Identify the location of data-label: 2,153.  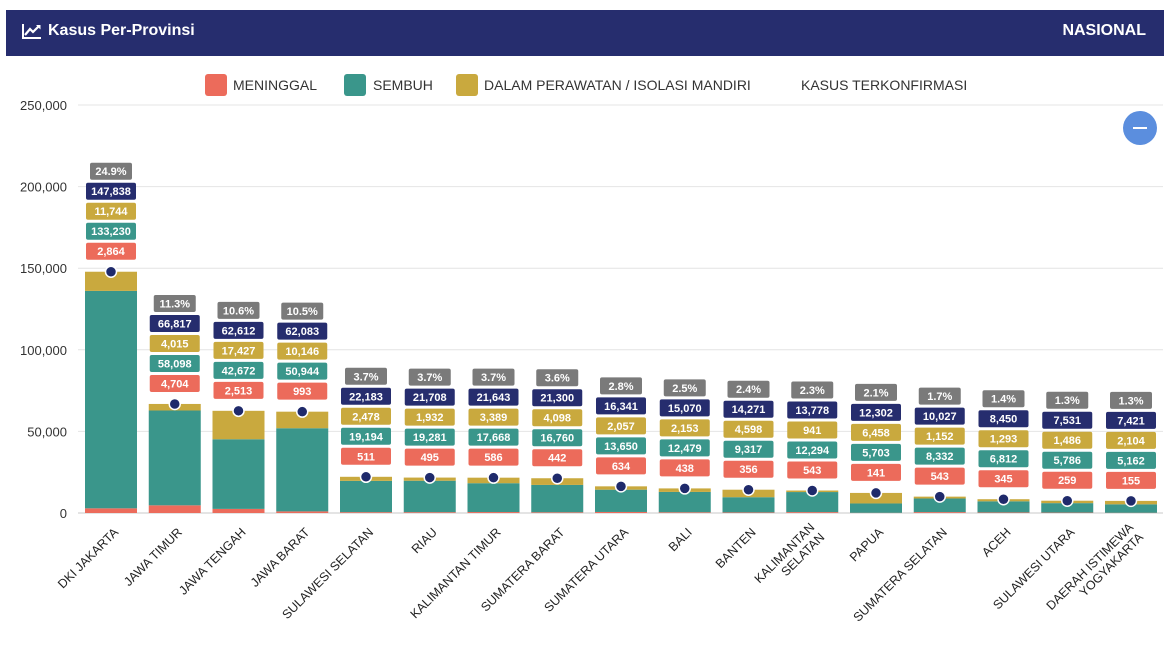
(685, 429).